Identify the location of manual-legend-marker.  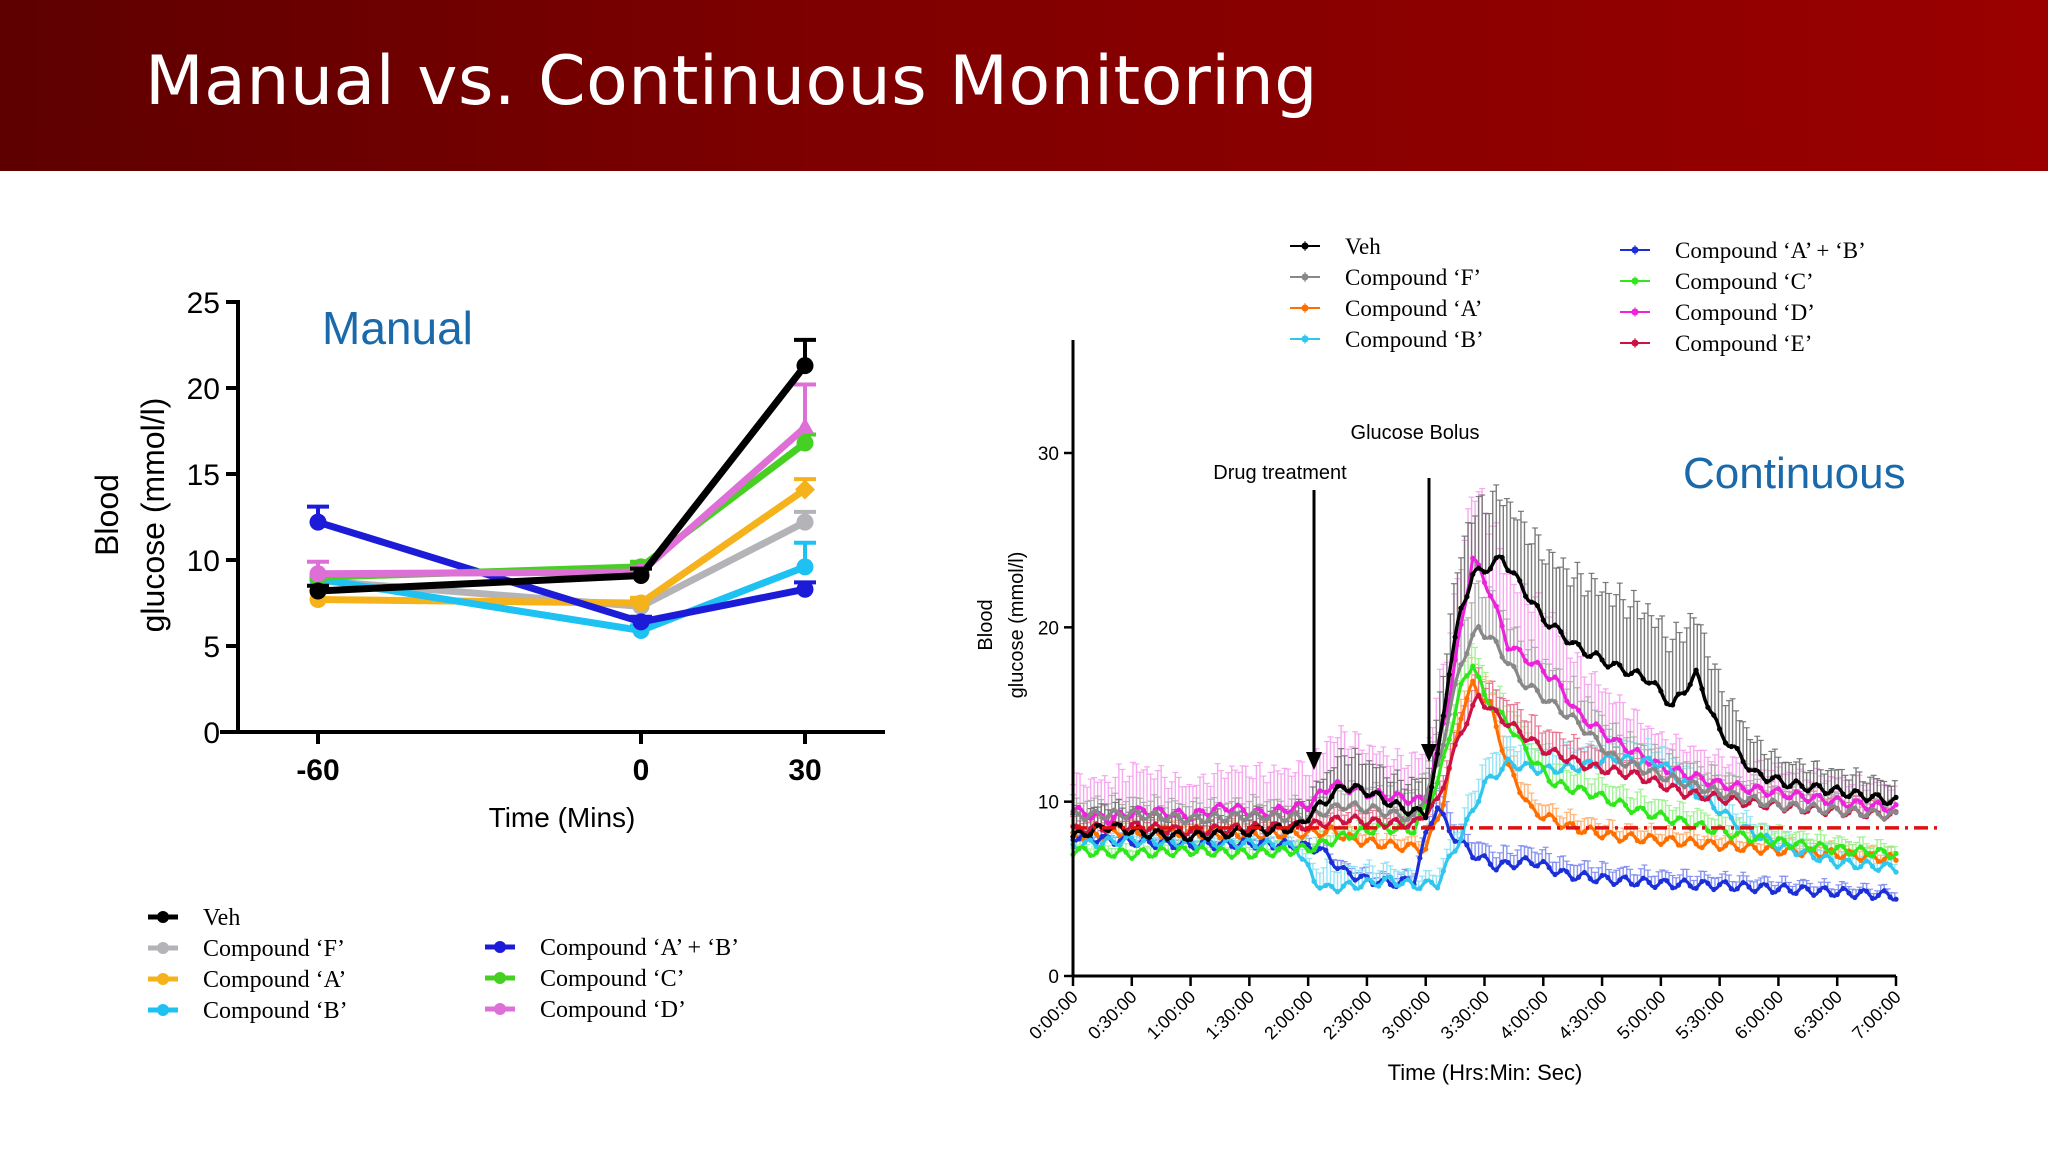
(500, 947).